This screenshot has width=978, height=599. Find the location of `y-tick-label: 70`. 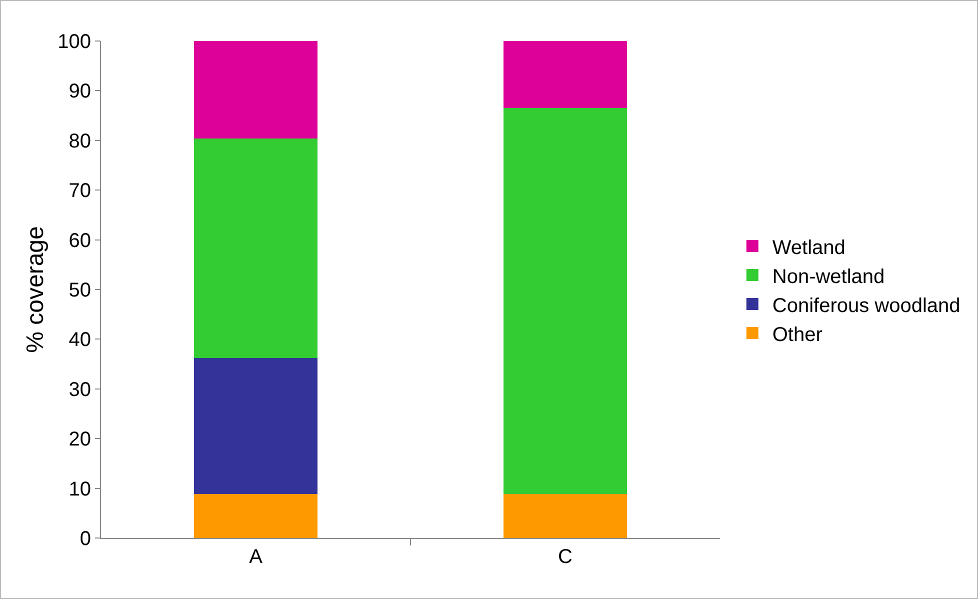

y-tick-label: 70 is located at coordinates (79, 191).